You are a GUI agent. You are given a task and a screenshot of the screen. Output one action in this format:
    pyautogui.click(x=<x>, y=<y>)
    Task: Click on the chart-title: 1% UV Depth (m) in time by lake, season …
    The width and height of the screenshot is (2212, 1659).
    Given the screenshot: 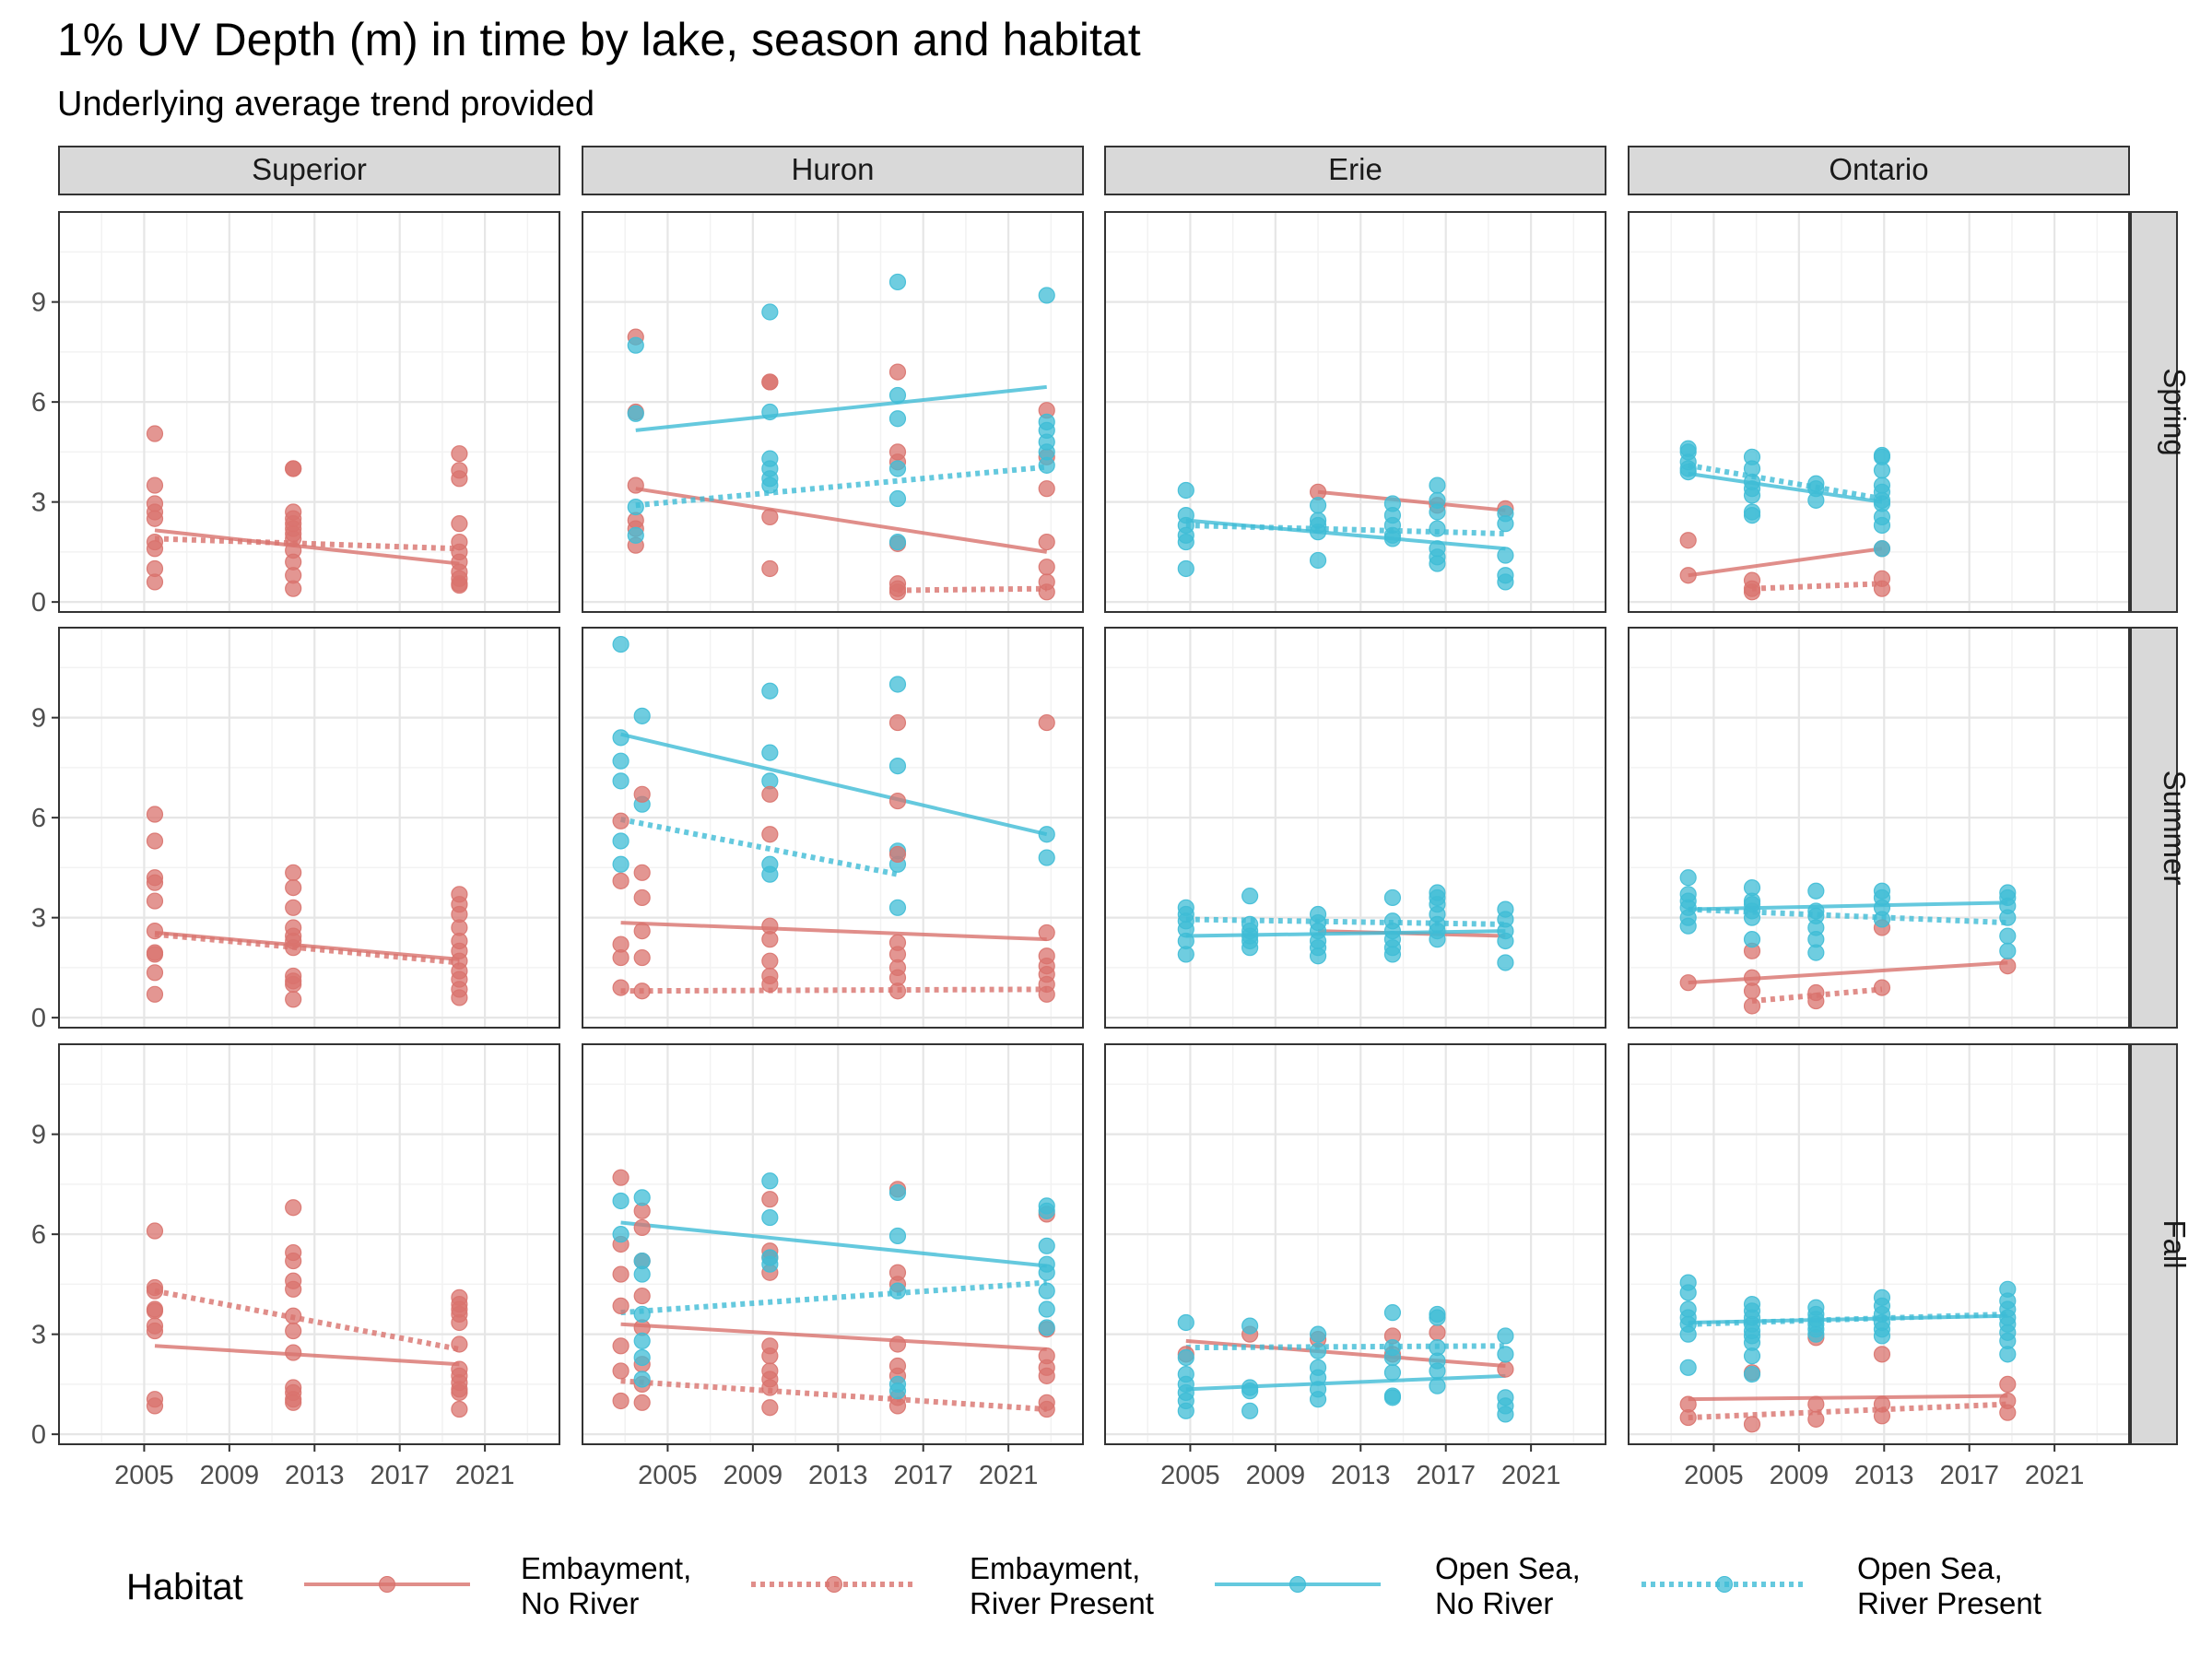 What is the action you would take?
    pyautogui.click(x=599, y=39)
    